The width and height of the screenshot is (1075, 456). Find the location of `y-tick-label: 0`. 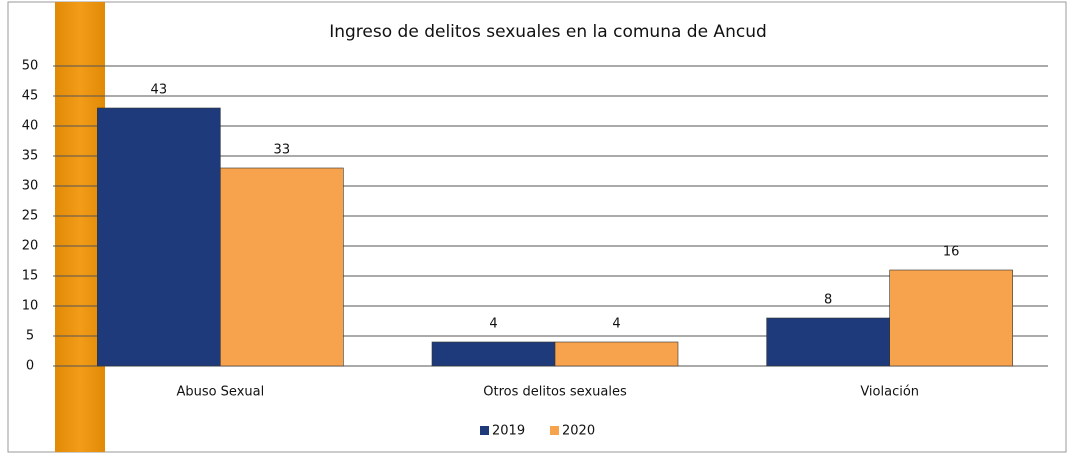

y-tick-label: 0 is located at coordinates (30, 366).